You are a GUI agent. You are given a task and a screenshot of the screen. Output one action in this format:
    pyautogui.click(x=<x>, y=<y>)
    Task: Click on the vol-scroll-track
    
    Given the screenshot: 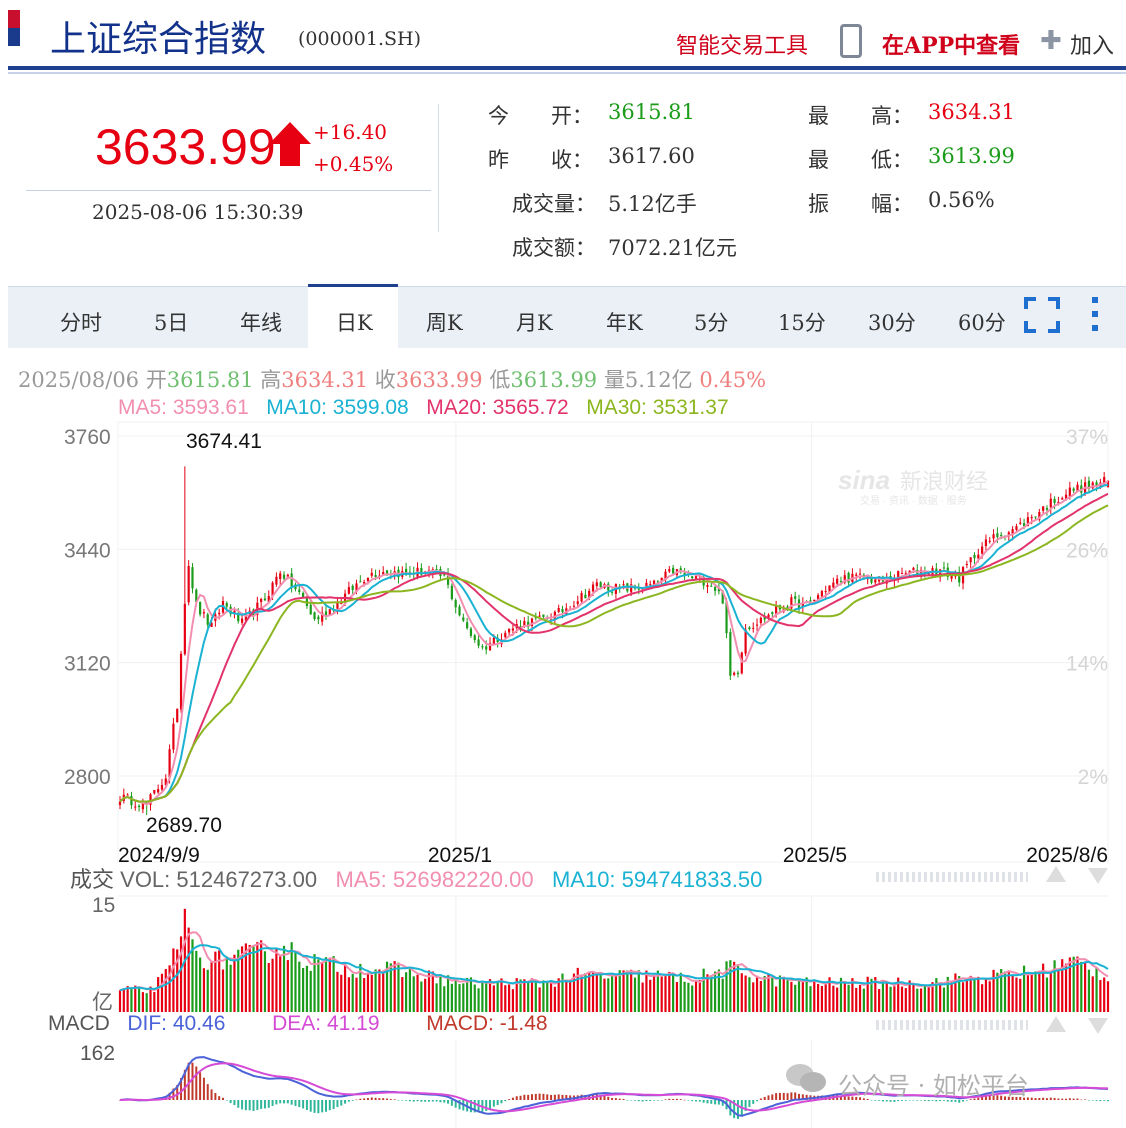 What is the action you would take?
    pyautogui.click(x=952, y=877)
    